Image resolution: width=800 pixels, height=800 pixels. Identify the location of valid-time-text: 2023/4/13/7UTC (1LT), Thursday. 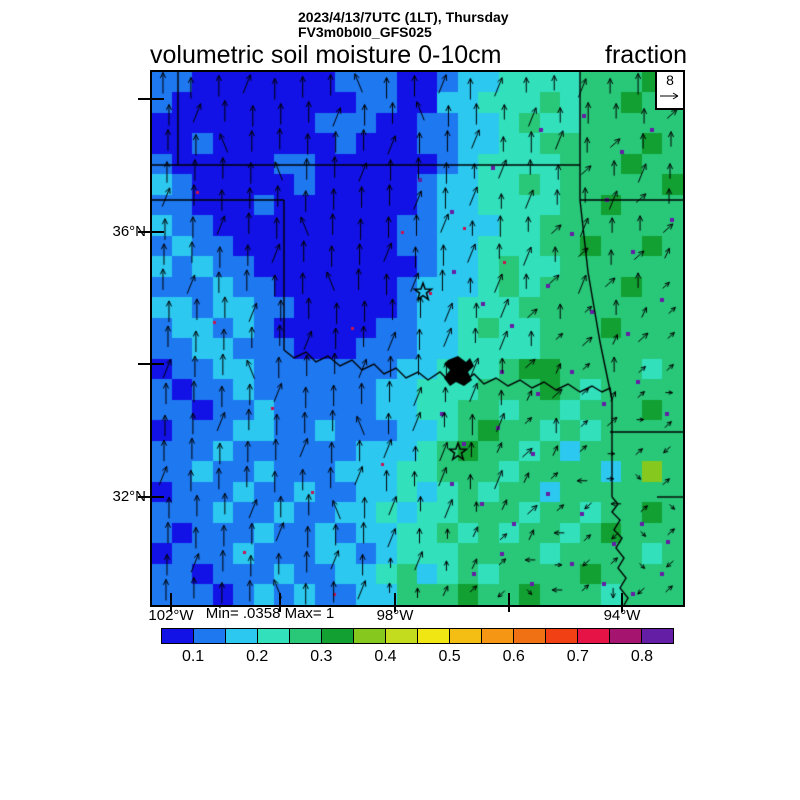
(403, 17).